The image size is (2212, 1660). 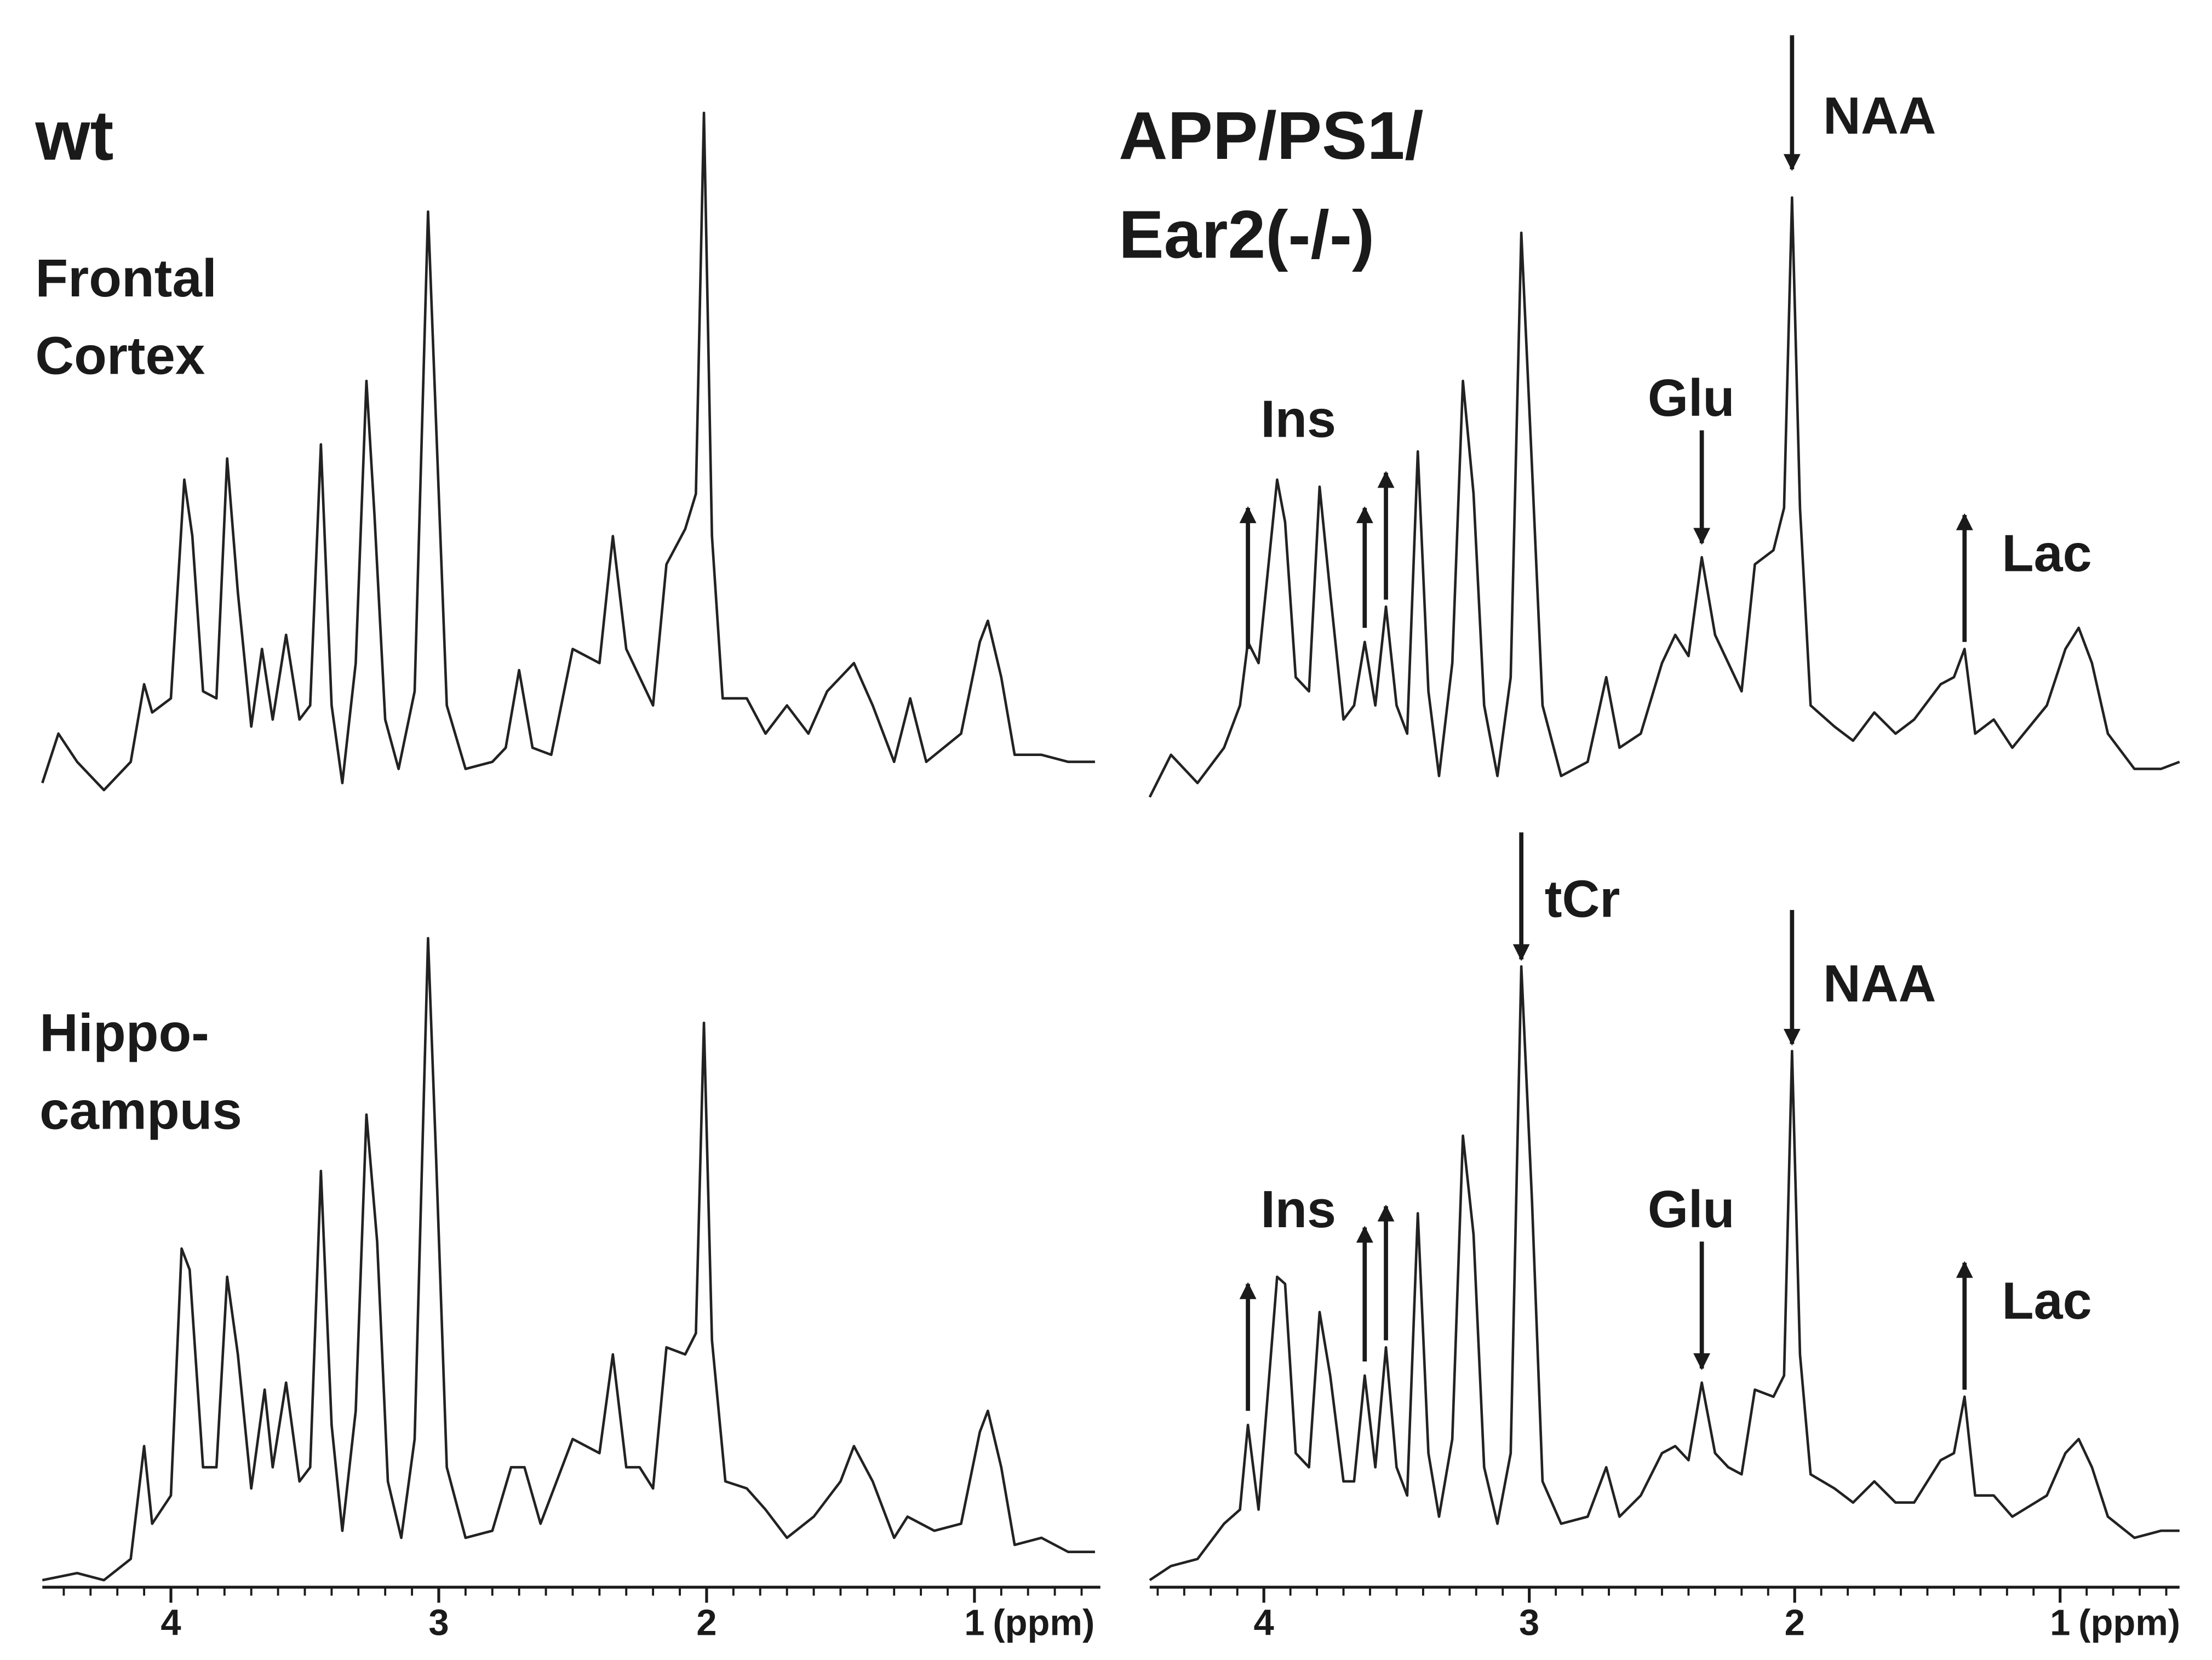 I want to click on region-label: campus, so click(x=140, y=1110).